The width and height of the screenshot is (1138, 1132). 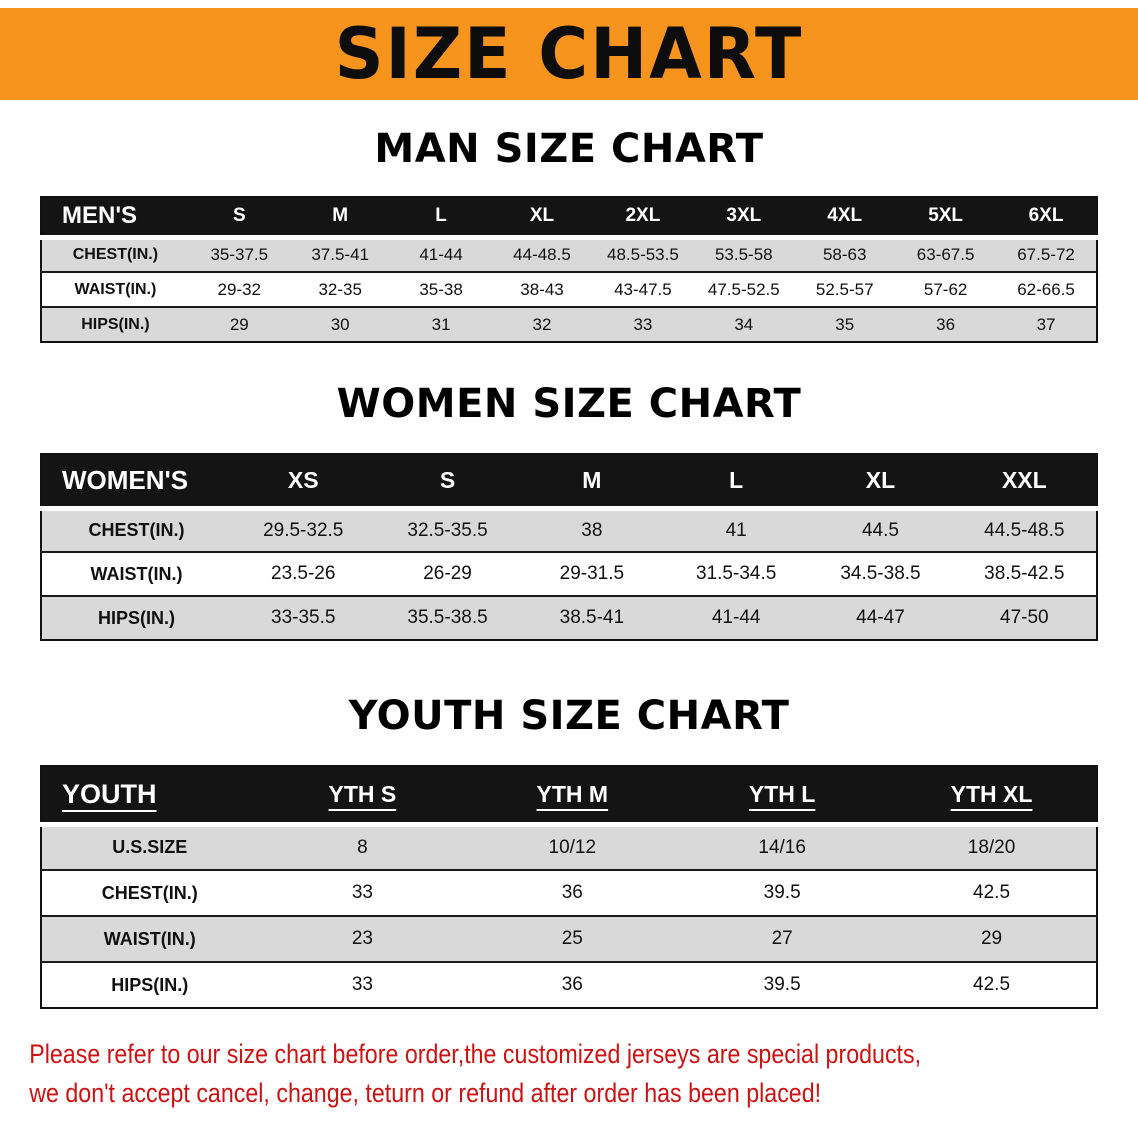 I want to click on size-value-cell: 41, so click(x=736, y=530).